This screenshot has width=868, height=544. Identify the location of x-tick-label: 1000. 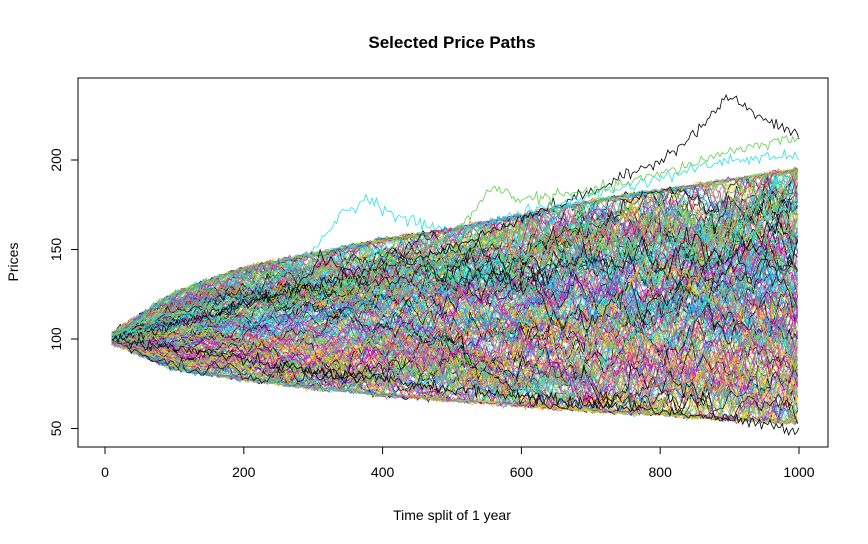
(798, 472).